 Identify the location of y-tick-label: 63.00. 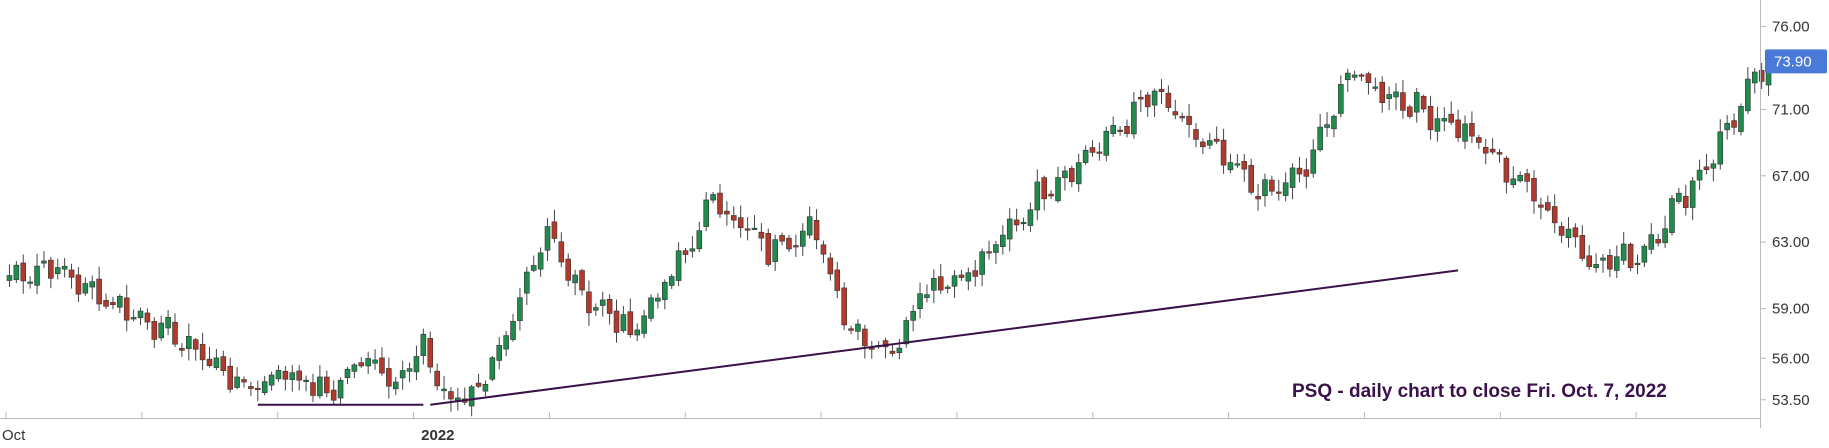
(1791, 242).